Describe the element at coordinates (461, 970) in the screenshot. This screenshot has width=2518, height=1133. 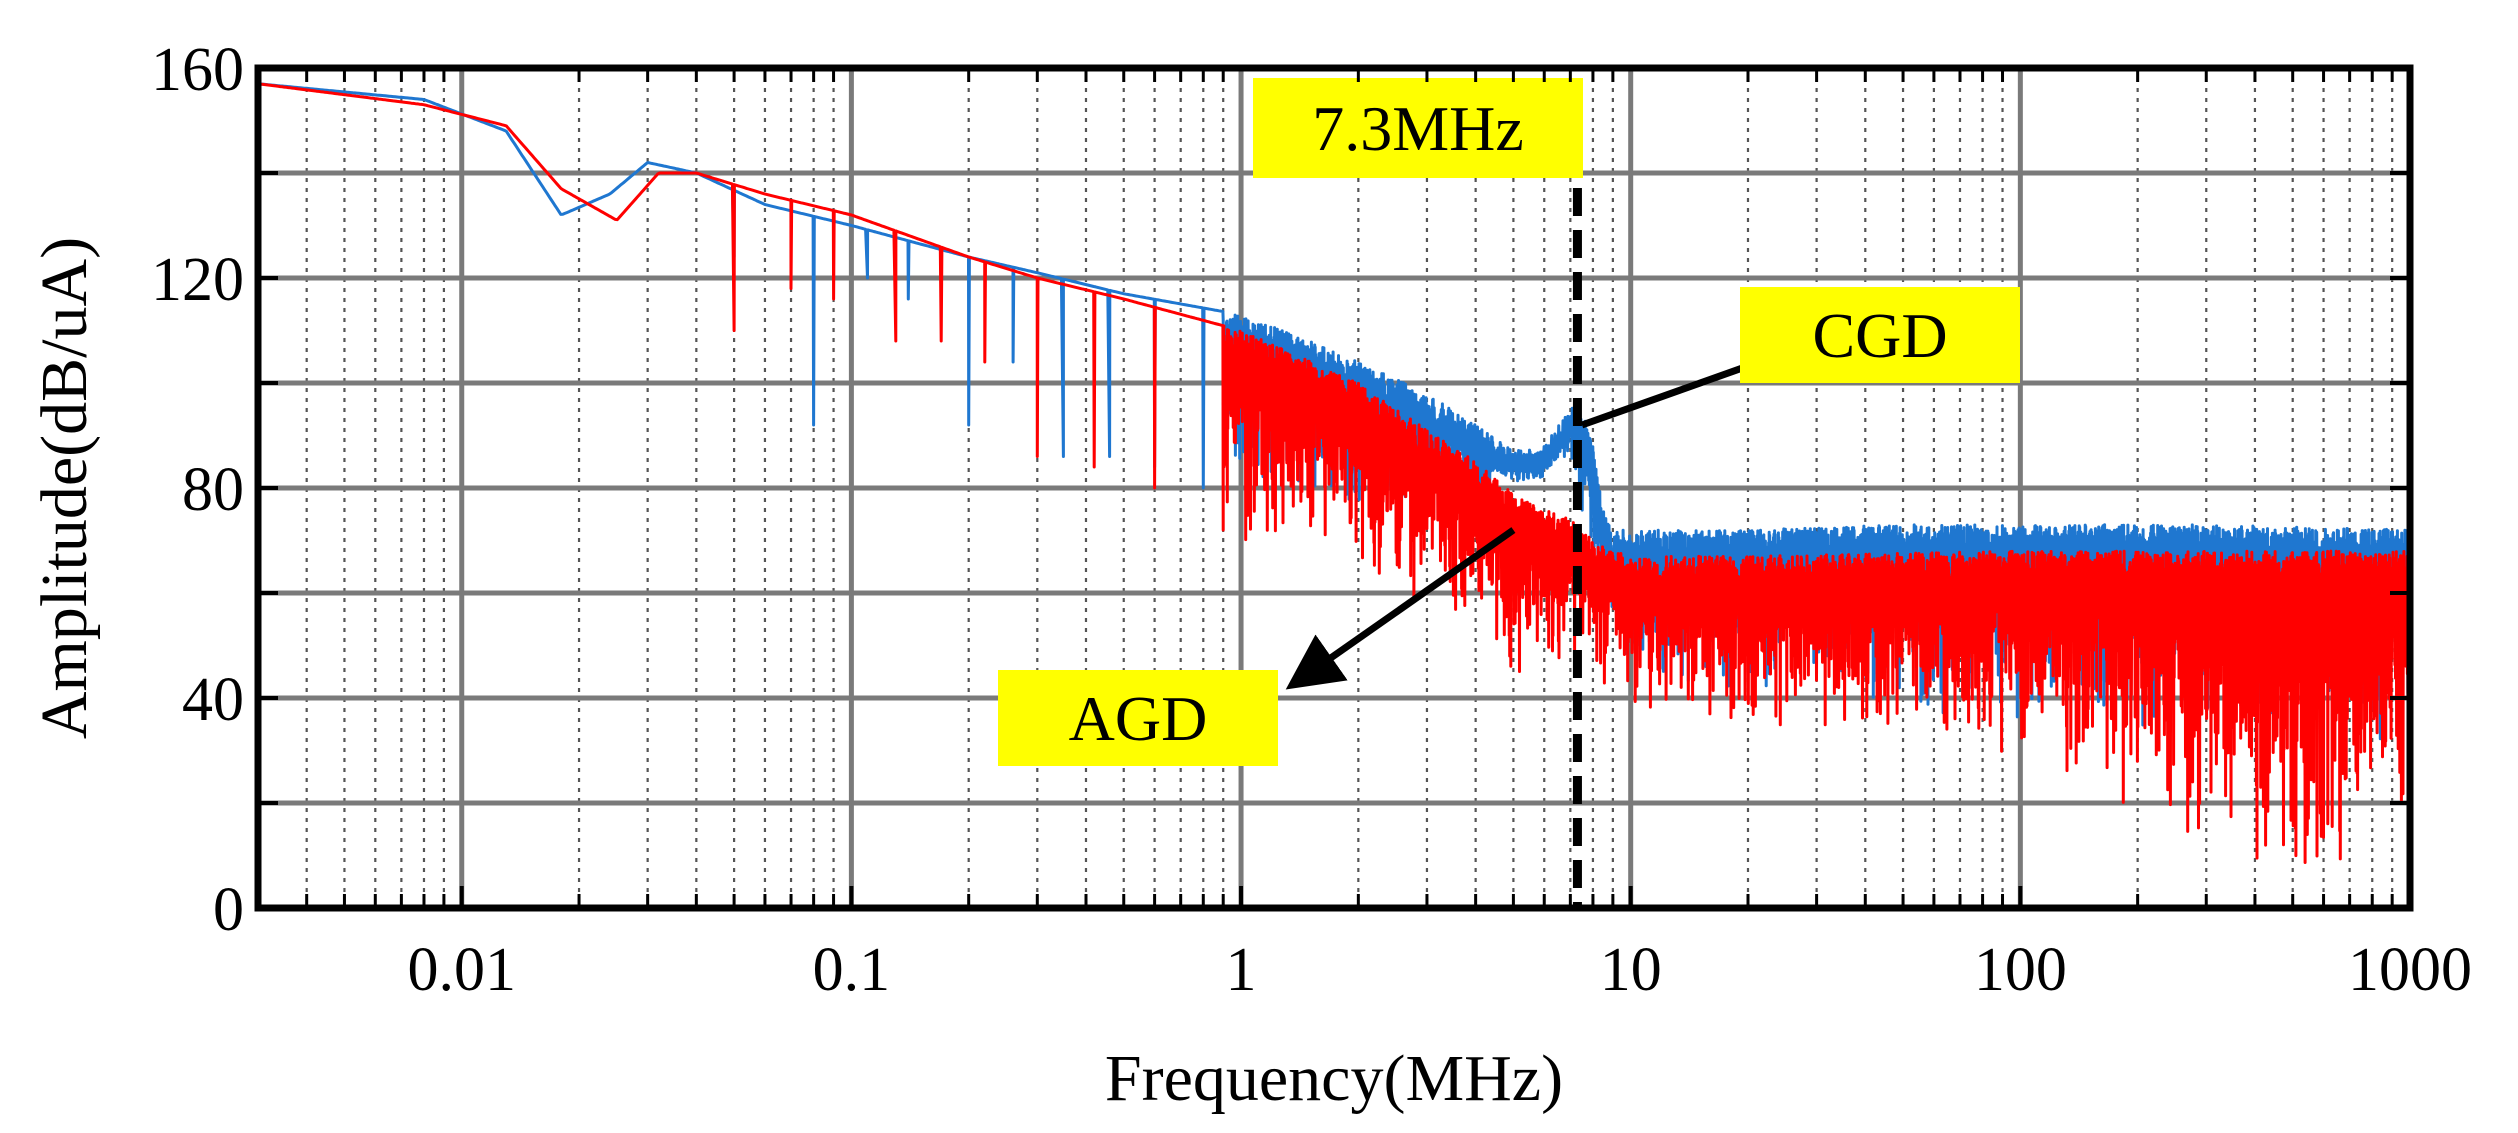
I see `x-tick-label: 0.01` at that location.